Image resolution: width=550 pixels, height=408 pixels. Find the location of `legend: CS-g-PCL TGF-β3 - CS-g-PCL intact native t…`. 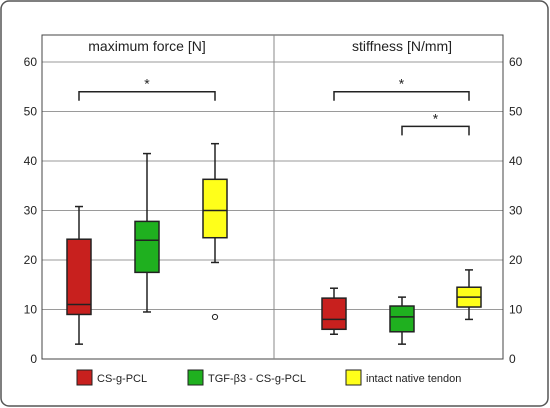

legend: CS-g-PCL TGF-β3 - CS-g-PCL intact native t… is located at coordinates (268, 377).